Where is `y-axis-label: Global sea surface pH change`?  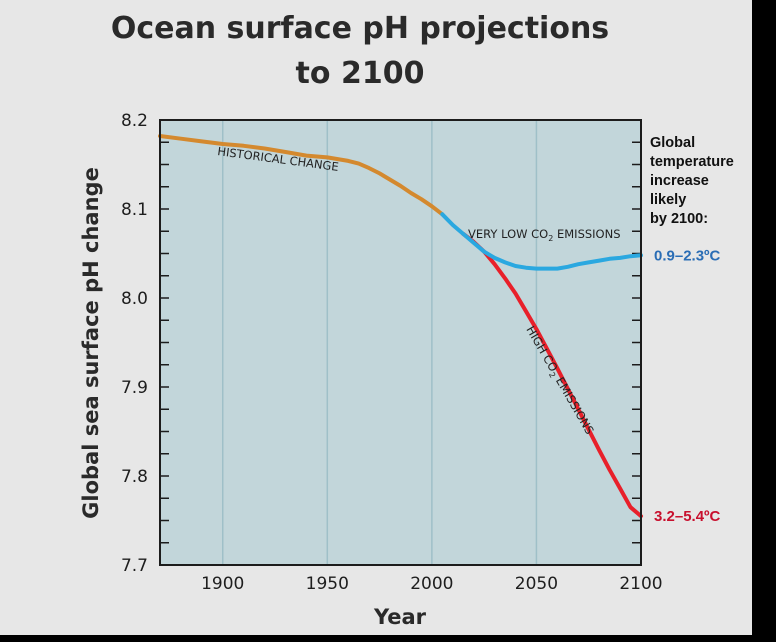 y-axis-label: Global sea surface pH change is located at coordinates (91, 343).